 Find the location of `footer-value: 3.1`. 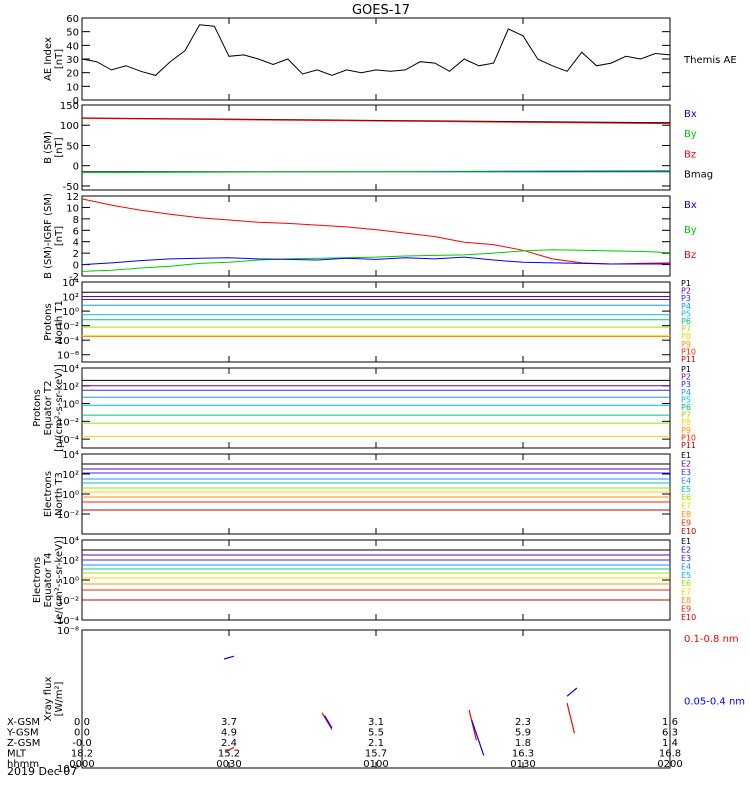

footer-value: 3.1 is located at coordinates (376, 722).